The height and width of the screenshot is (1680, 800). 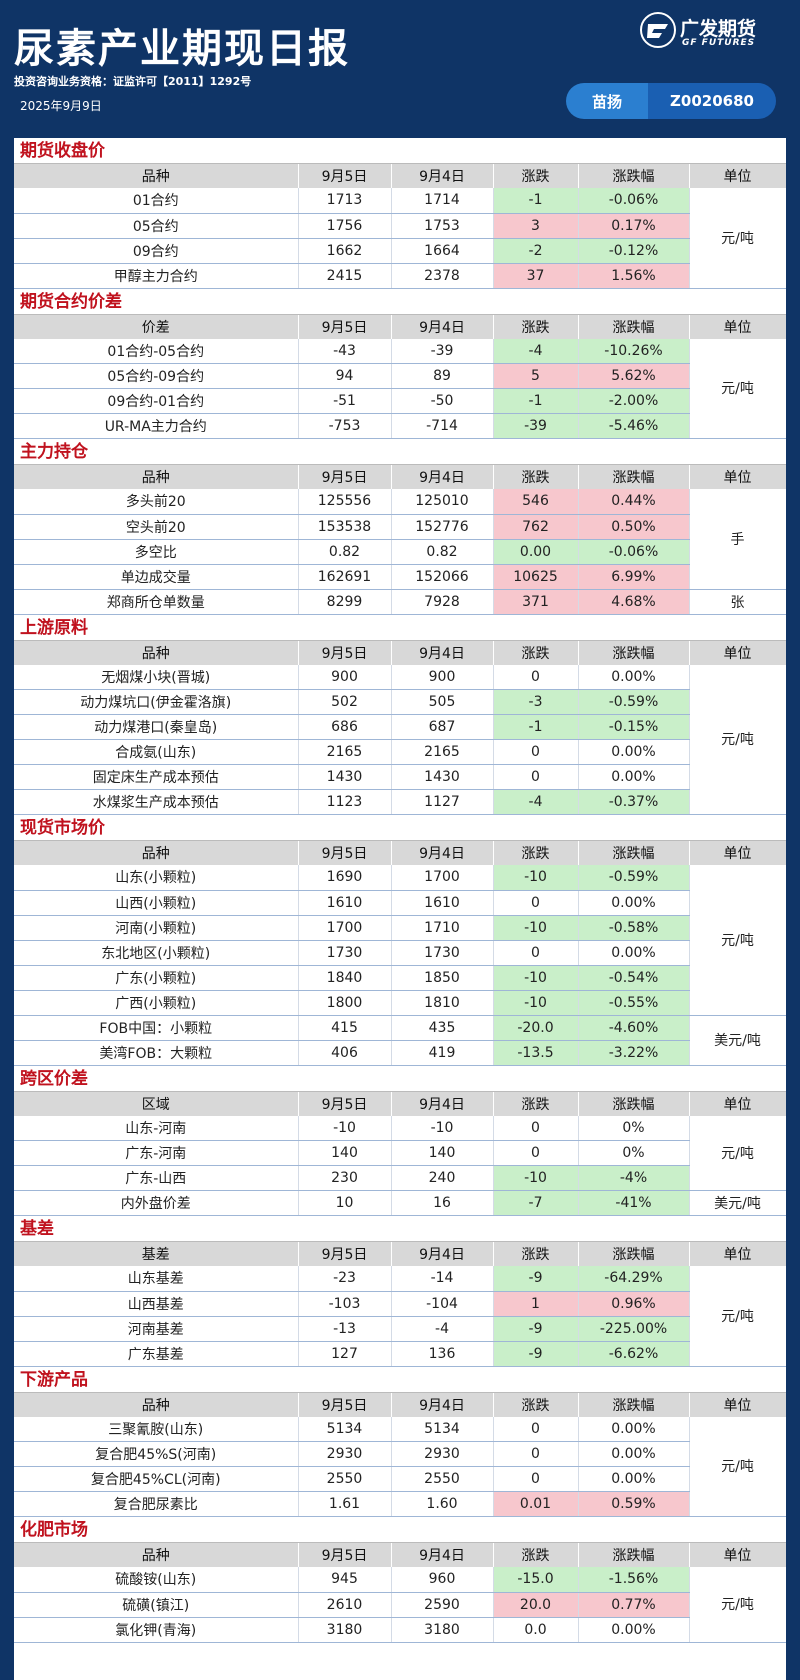 What do you see at coordinates (634, 978) in the screenshot?
I see `change-percent: -0.54%` at bounding box center [634, 978].